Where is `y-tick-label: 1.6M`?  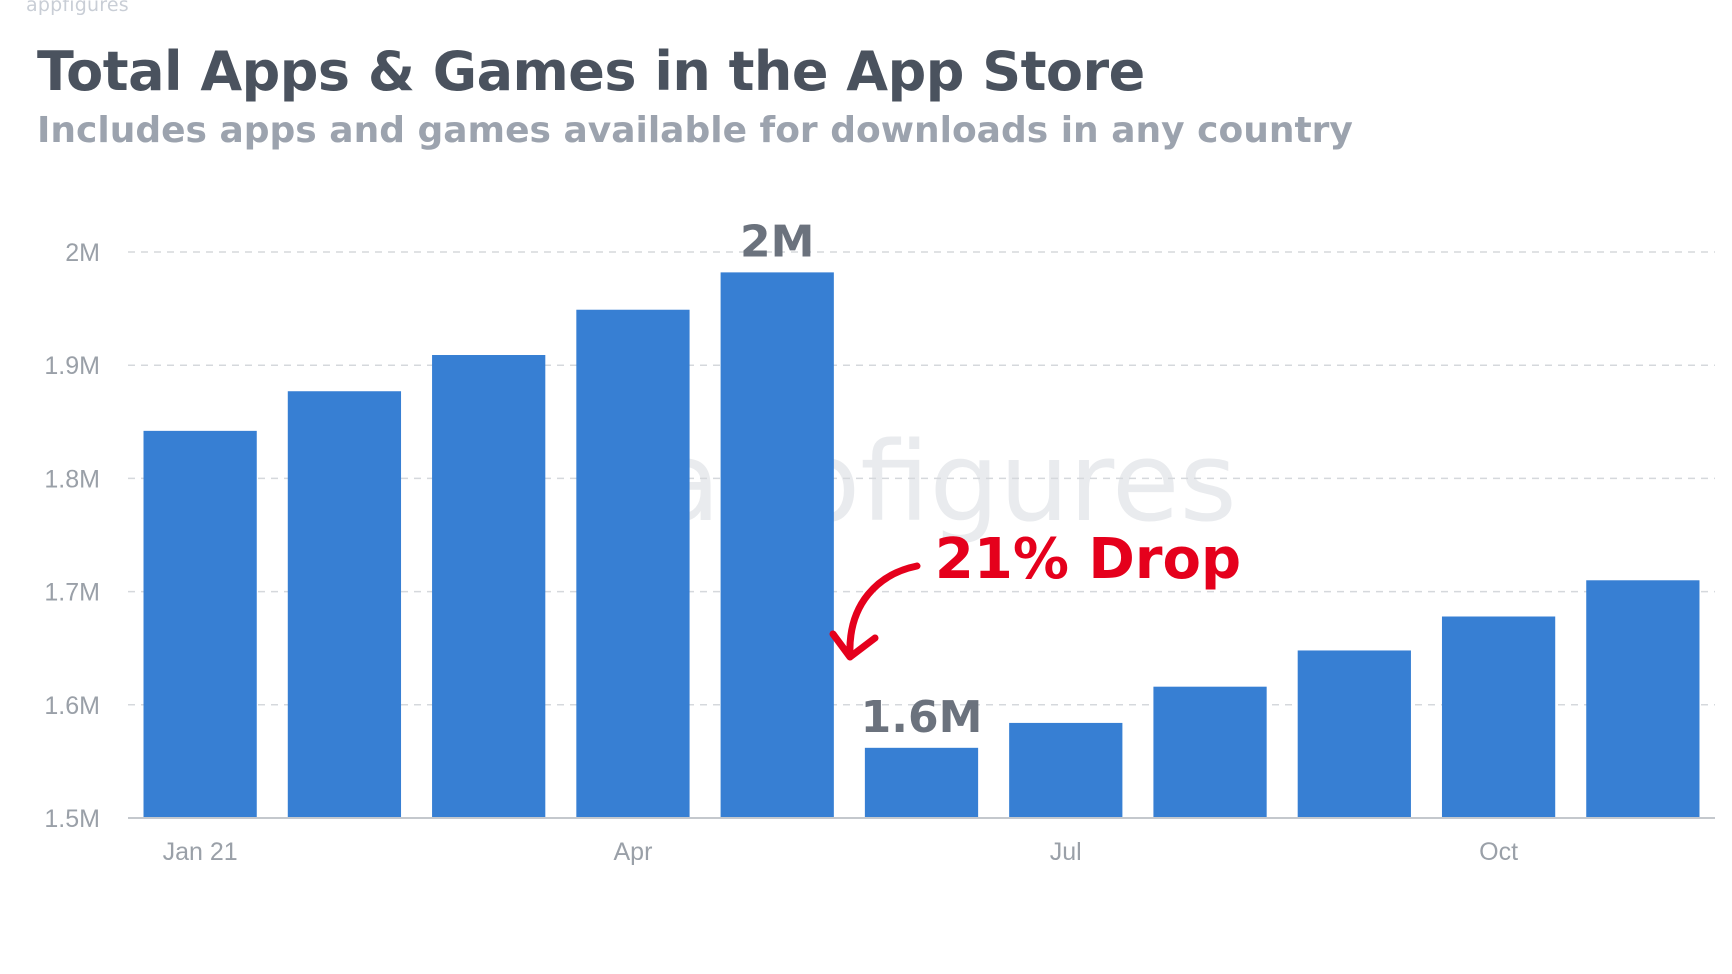 y-tick-label: 1.6M is located at coordinates (72, 706).